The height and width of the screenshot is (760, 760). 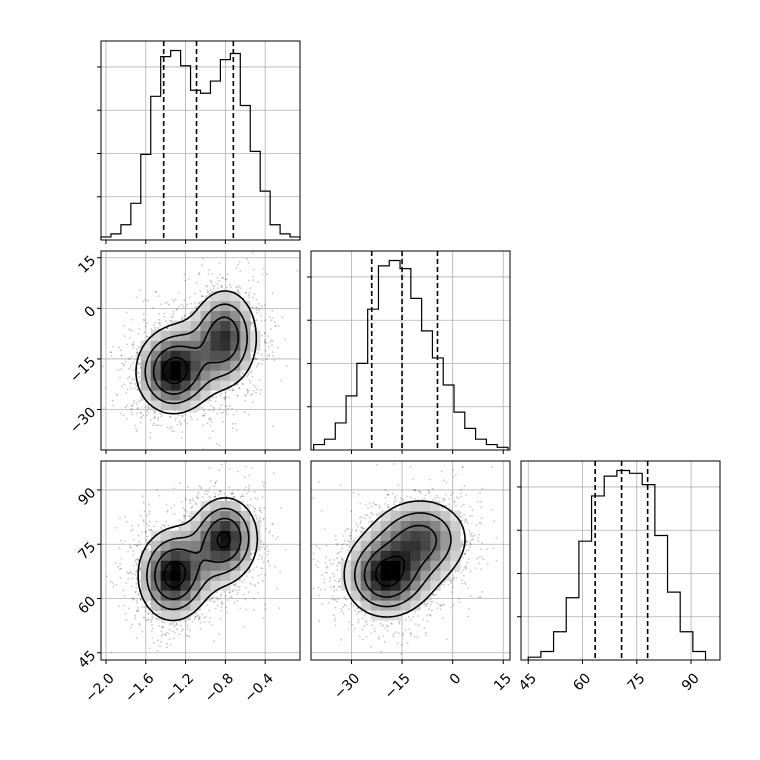 I want to click on x-tick-label: 75, so click(x=637, y=682).